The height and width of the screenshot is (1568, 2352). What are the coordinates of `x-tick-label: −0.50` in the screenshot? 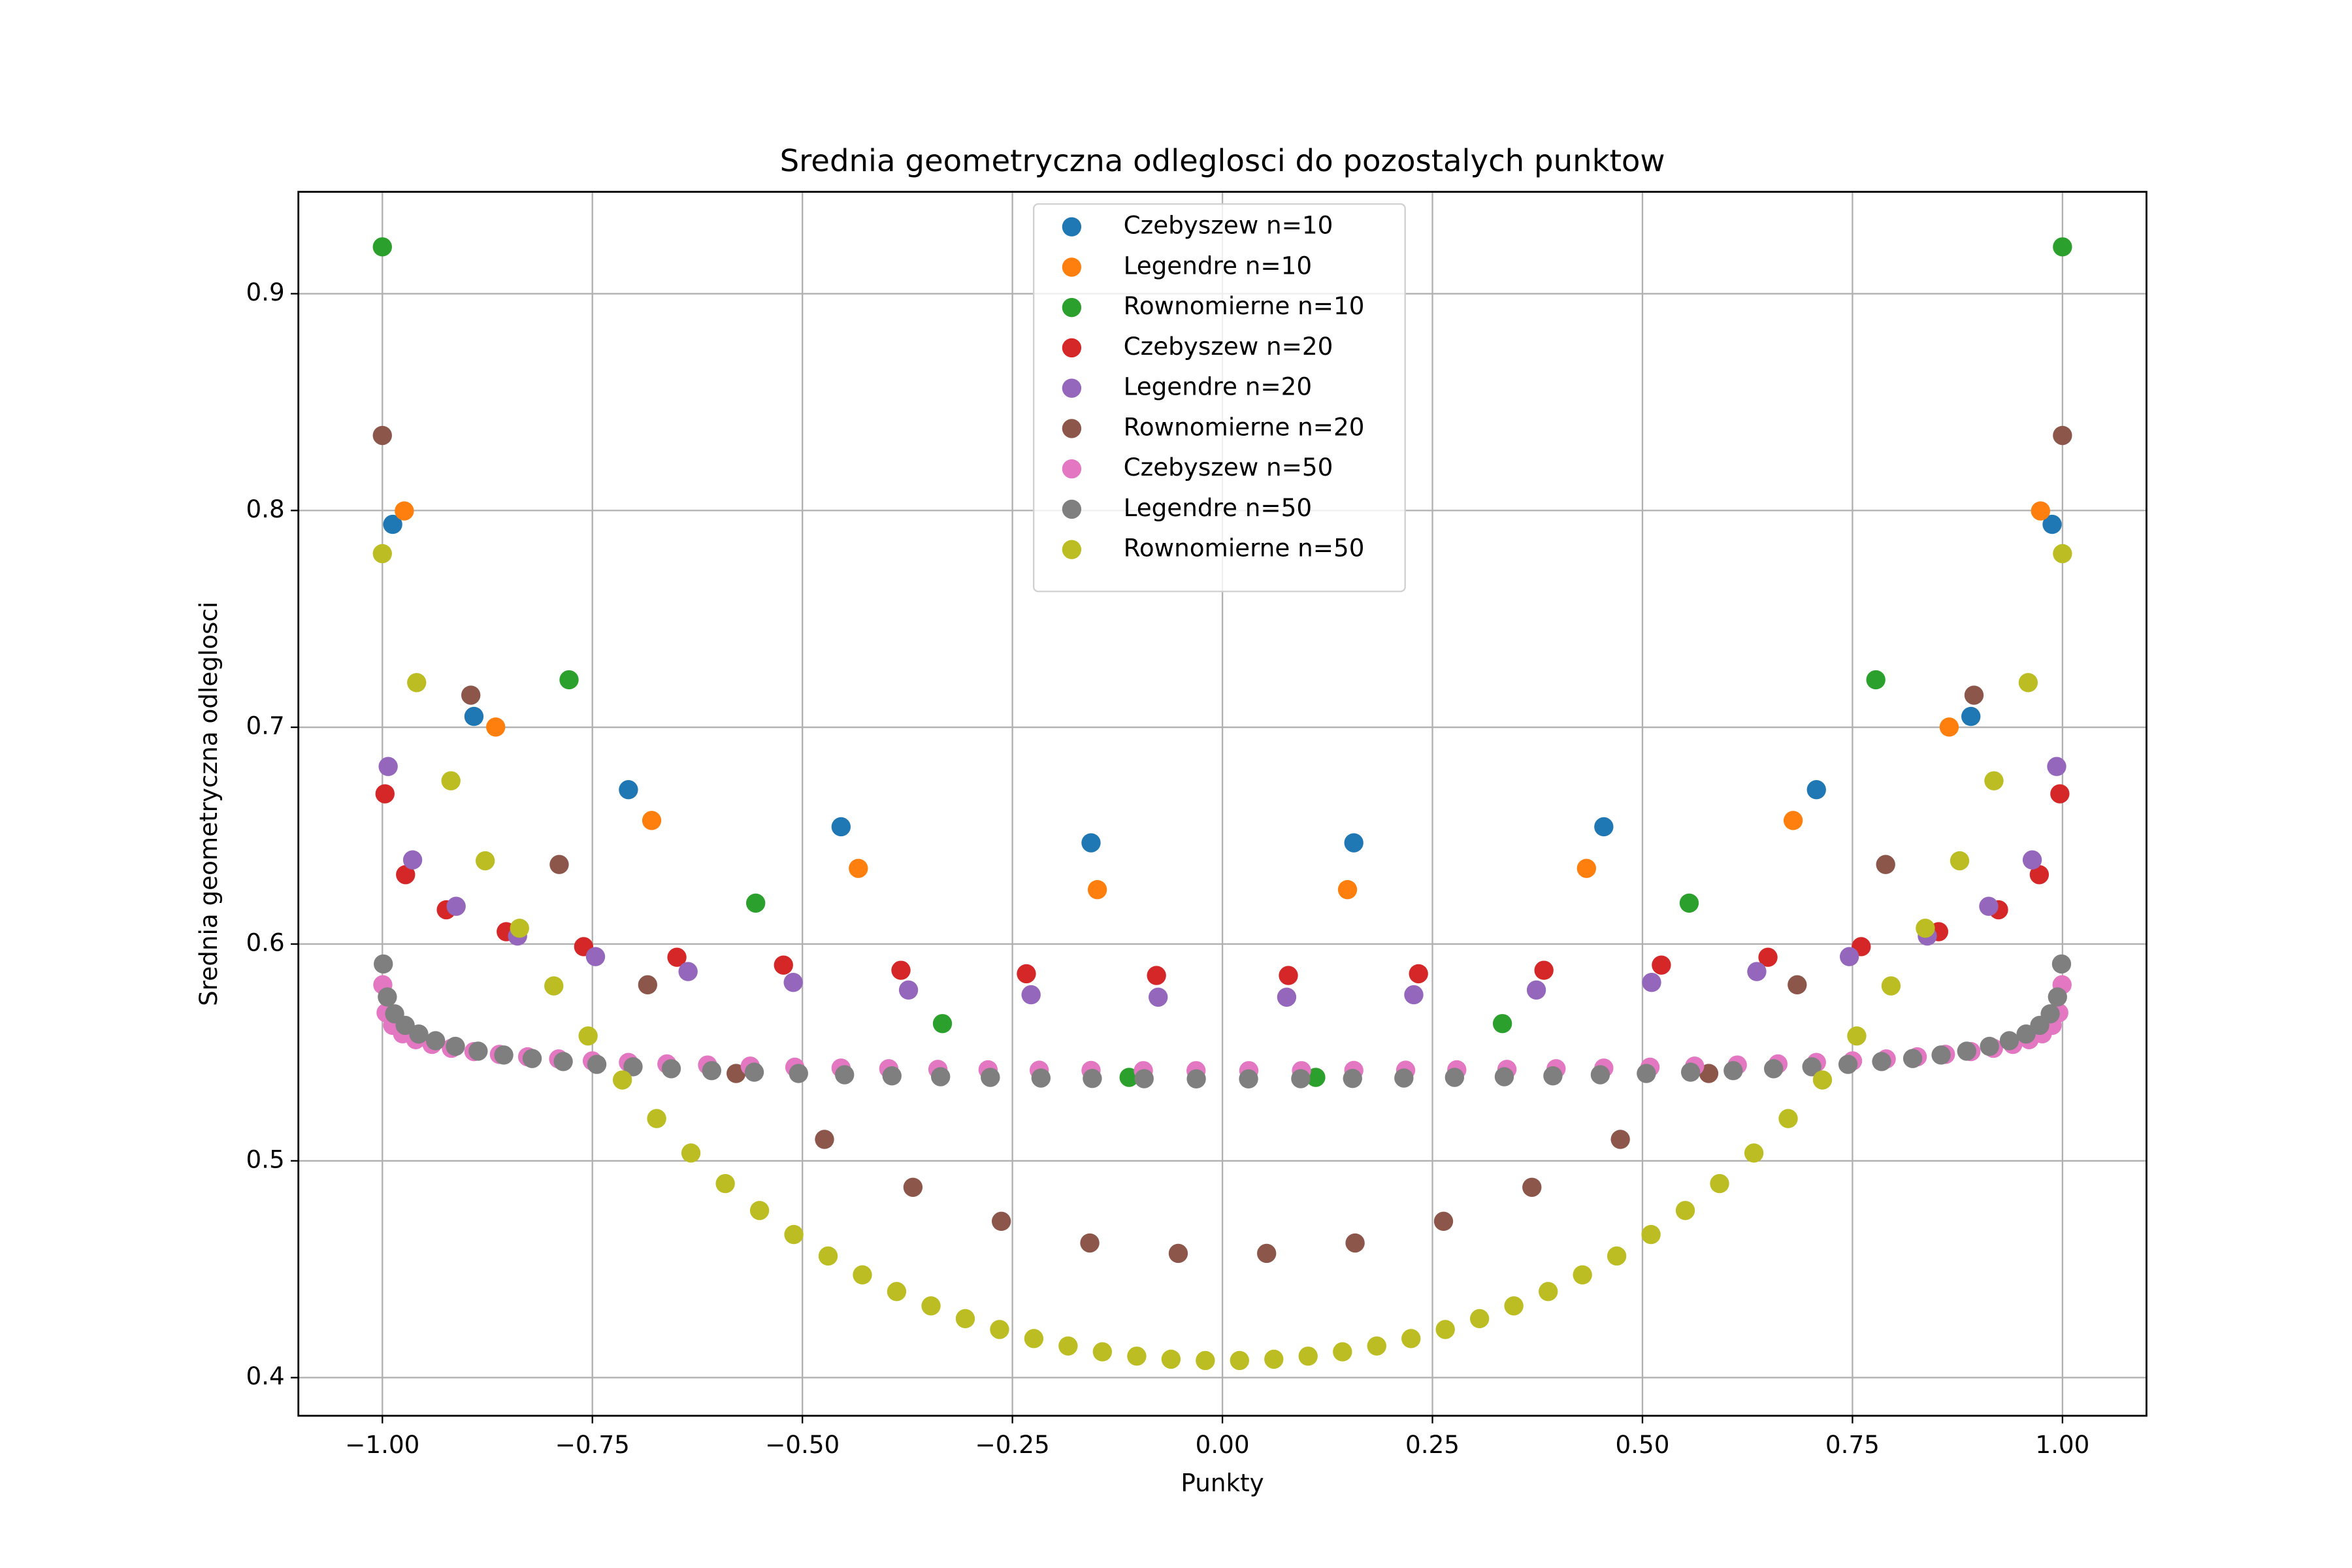 It's located at (802, 1444).